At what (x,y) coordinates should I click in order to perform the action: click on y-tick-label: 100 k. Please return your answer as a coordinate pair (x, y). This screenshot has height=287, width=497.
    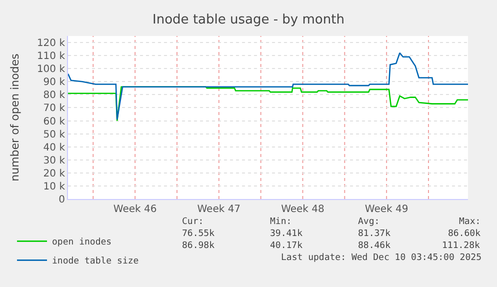
    Looking at the image, I should click on (51, 70).